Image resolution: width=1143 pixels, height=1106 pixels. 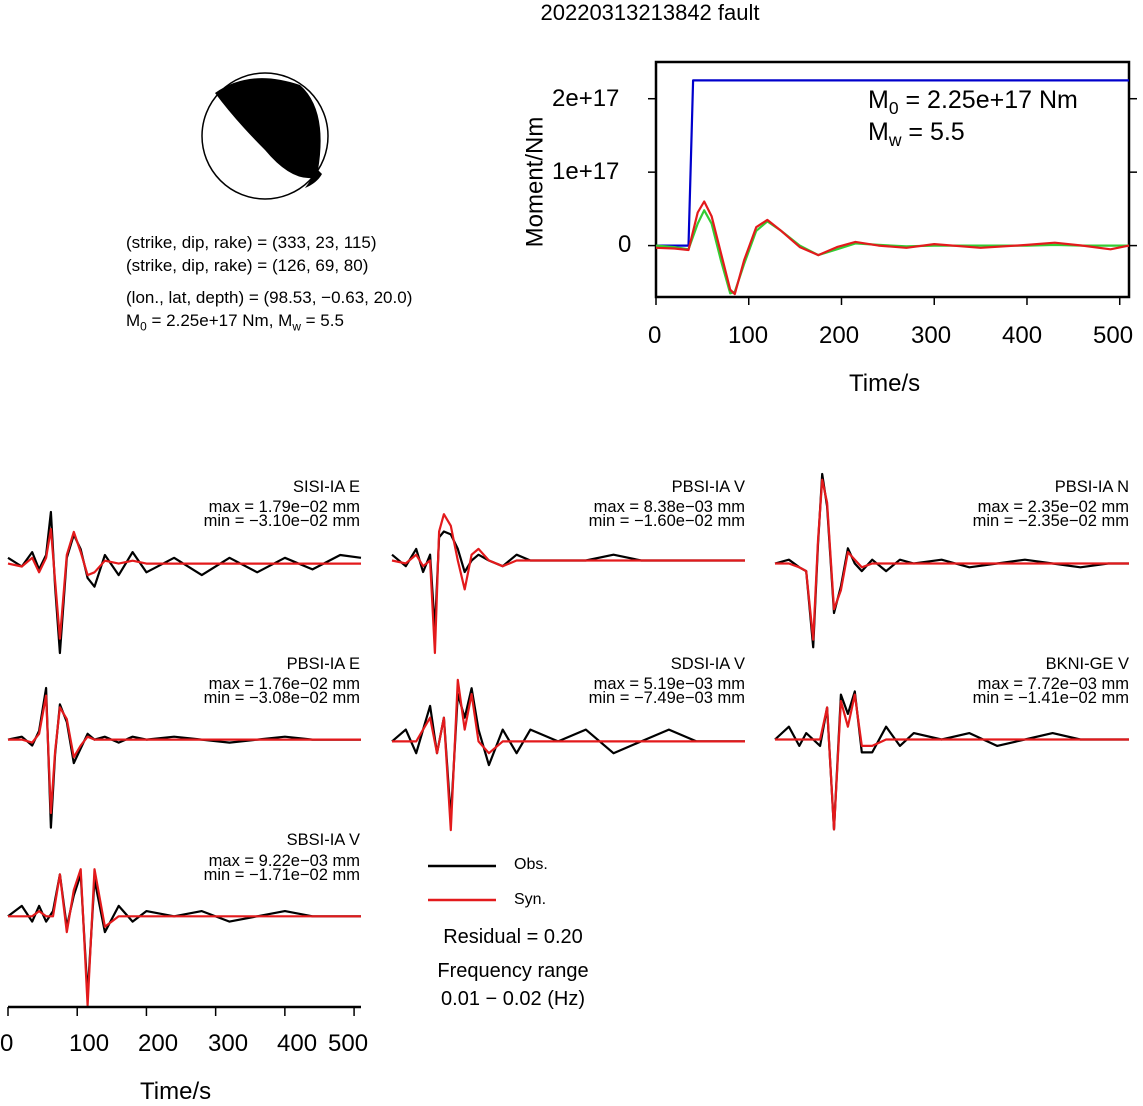 What do you see at coordinates (323, 664) in the screenshot?
I see `trace-station-label: PBSI-IA E` at bounding box center [323, 664].